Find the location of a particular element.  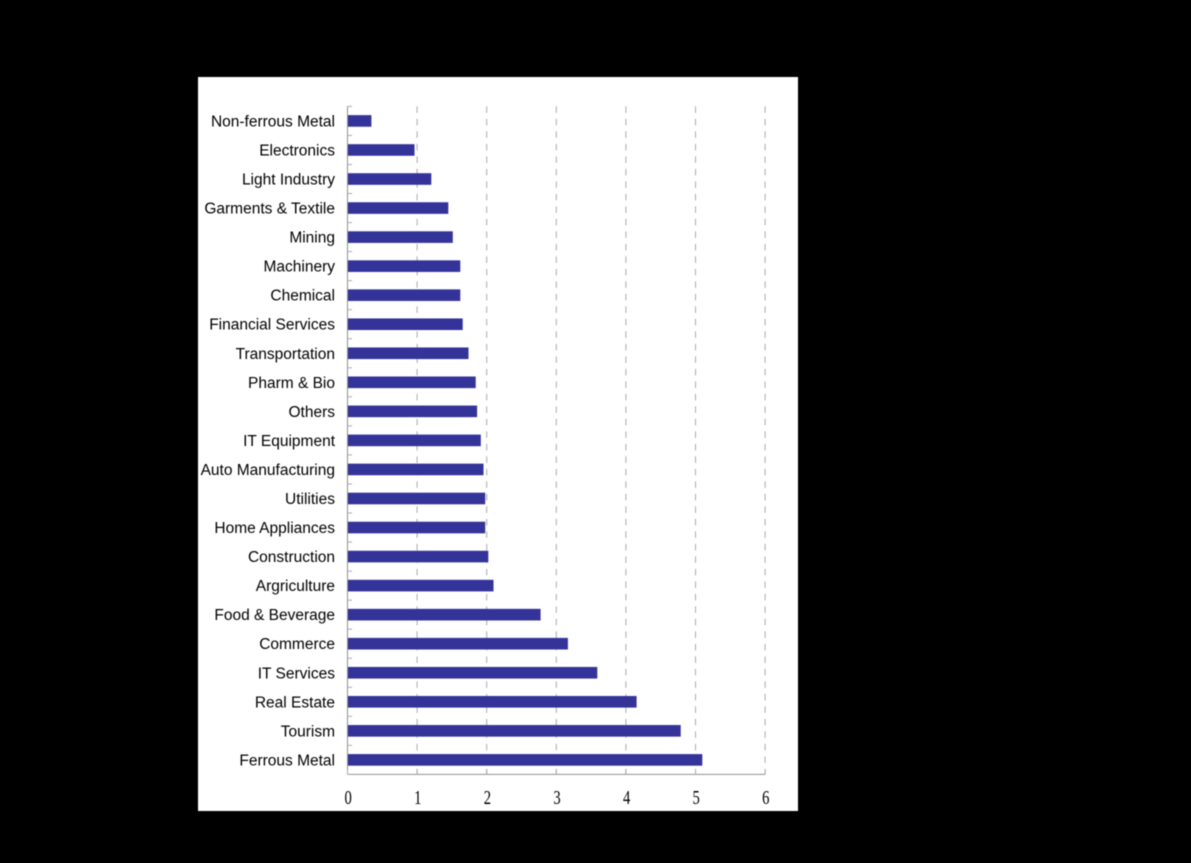

svg-text: Utilities is located at coordinates (310, 499).